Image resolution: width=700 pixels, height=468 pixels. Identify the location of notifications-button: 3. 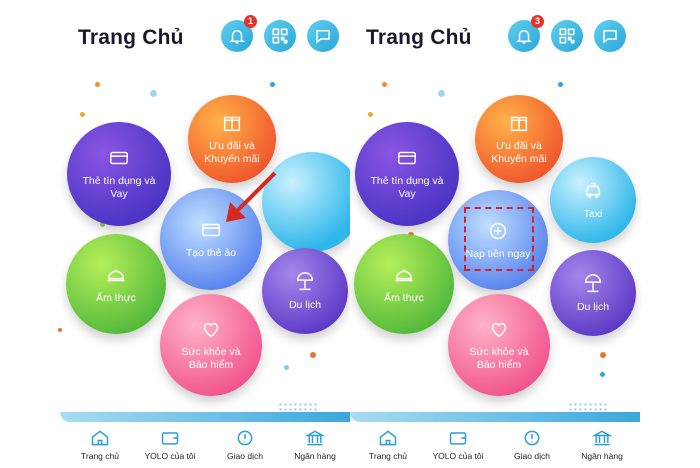
(526, 33).